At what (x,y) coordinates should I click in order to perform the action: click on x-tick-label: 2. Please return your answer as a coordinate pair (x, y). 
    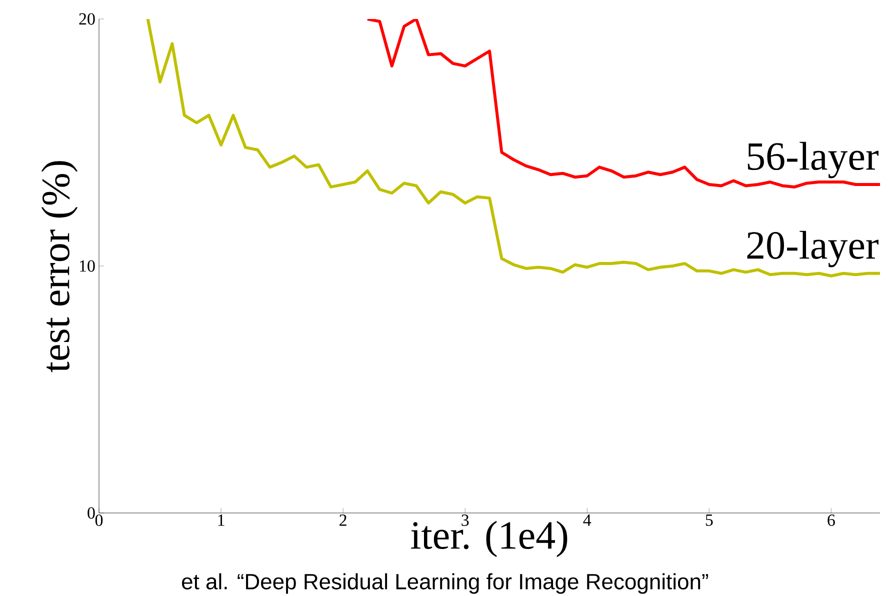
    Looking at the image, I should click on (343, 520).